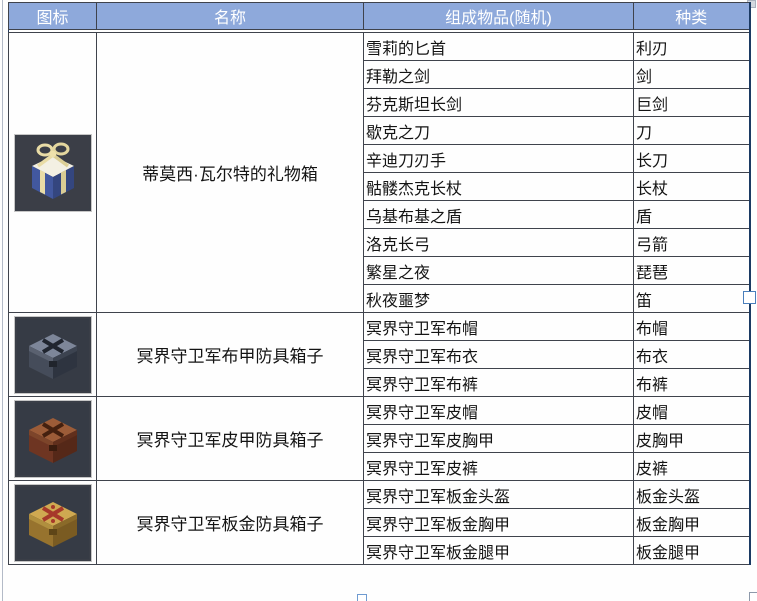 The image size is (757, 601). I want to click on table-row: 骷髅杰克长杖 长杖, so click(379, 186).